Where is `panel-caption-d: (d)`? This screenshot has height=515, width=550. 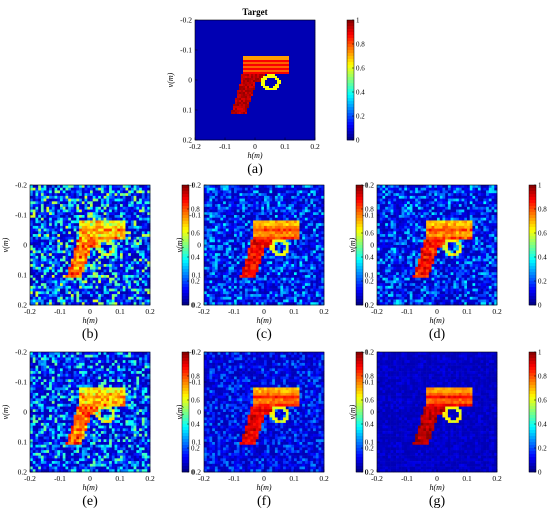 panel-caption-d: (d) is located at coordinates (437, 334).